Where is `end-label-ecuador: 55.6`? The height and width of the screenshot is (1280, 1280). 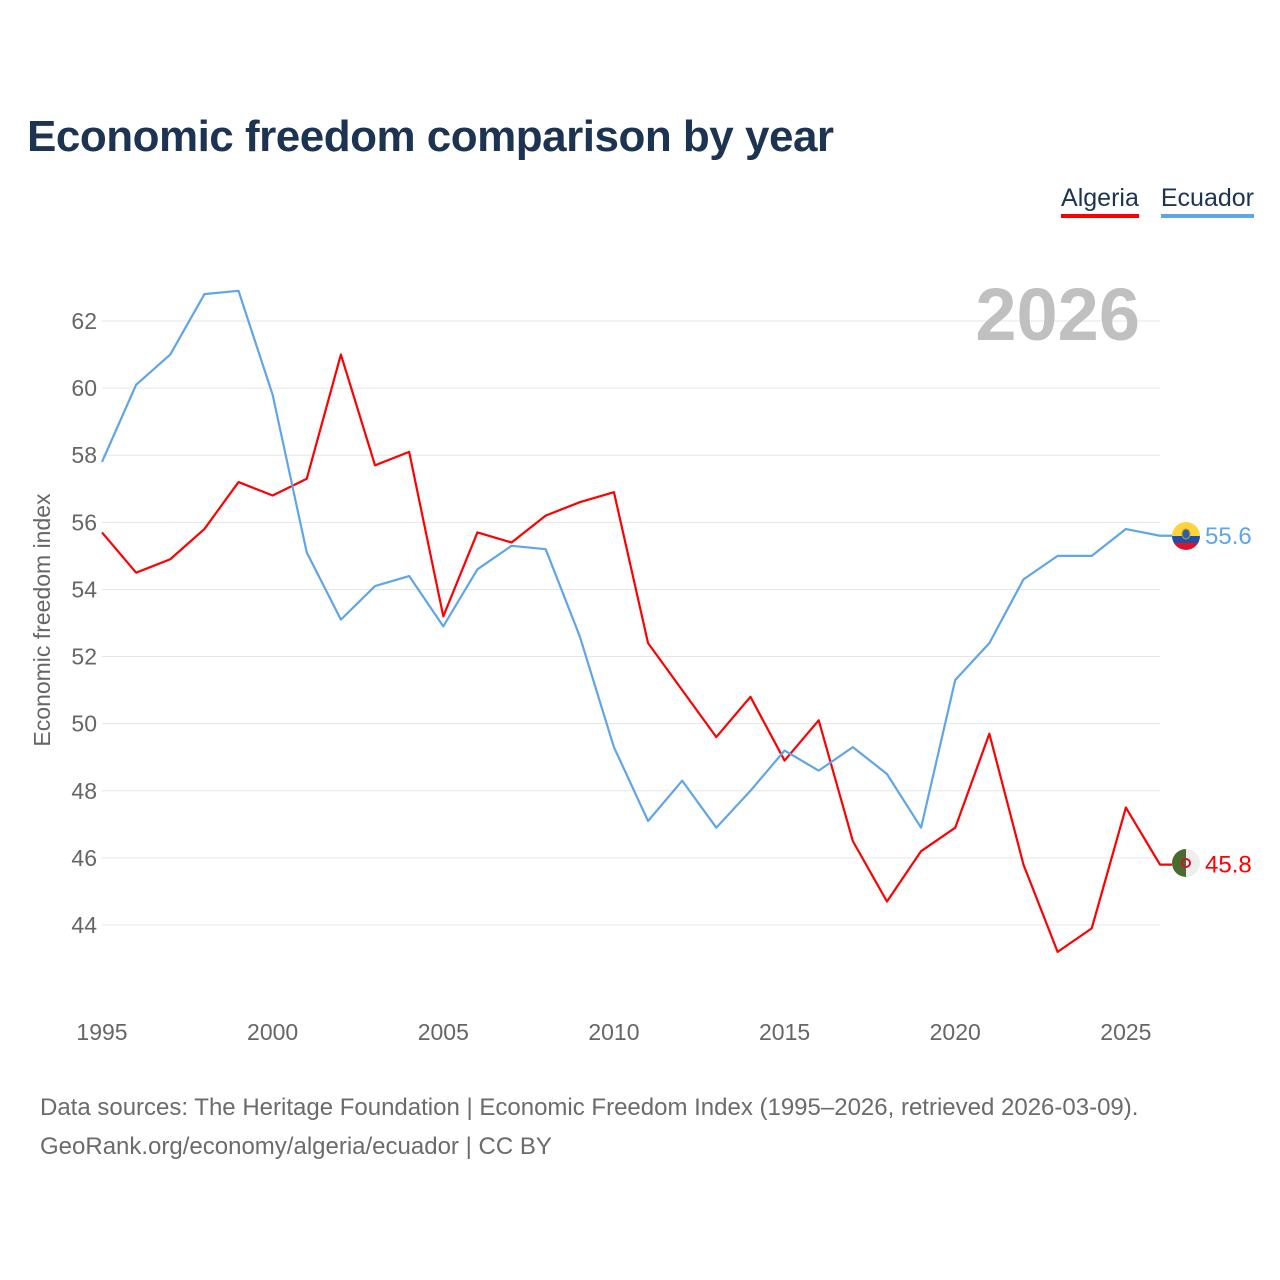
end-label-ecuador: 55.6 is located at coordinates (1228, 536).